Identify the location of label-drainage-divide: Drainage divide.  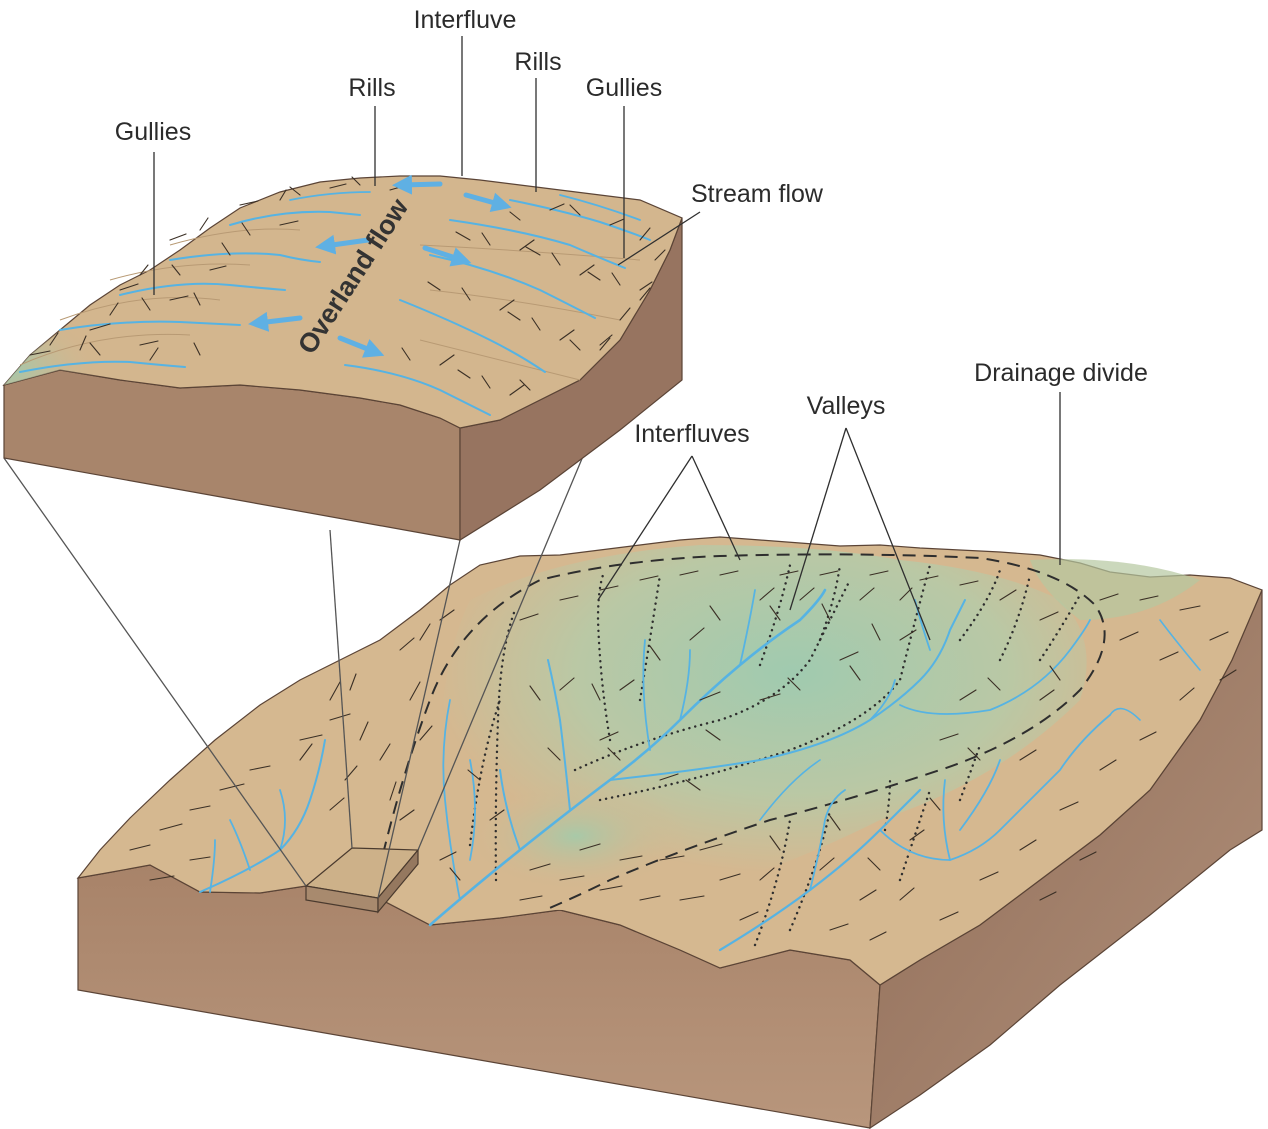
(1061, 373).